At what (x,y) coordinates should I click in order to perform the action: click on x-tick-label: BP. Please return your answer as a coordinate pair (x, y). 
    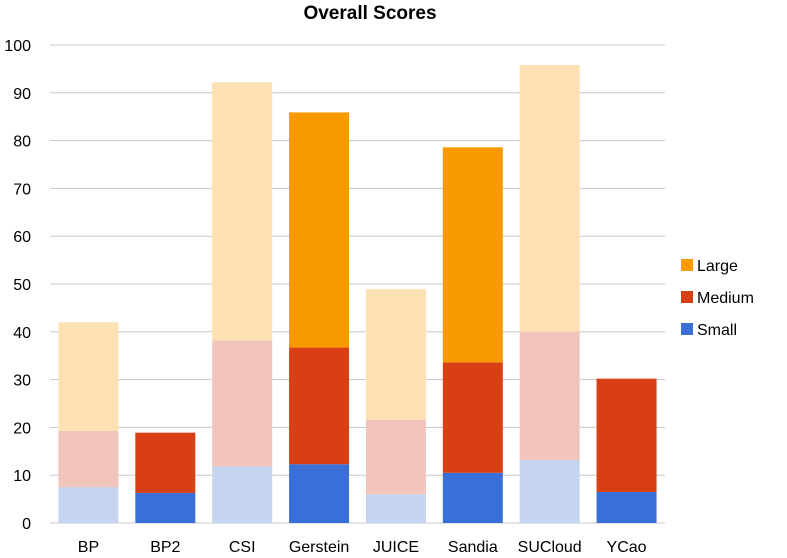
    Looking at the image, I should click on (88, 547).